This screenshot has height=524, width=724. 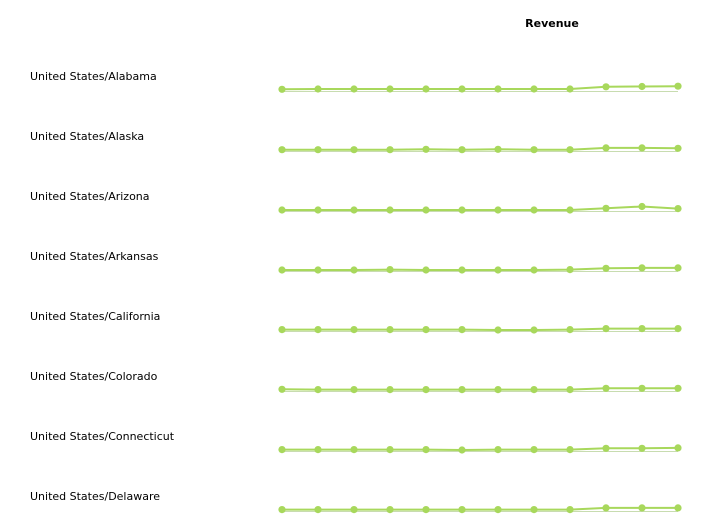 What do you see at coordinates (95, 496) in the screenshot?
I see `row-label: United States/Delaware` at bounding box center [95, 496].